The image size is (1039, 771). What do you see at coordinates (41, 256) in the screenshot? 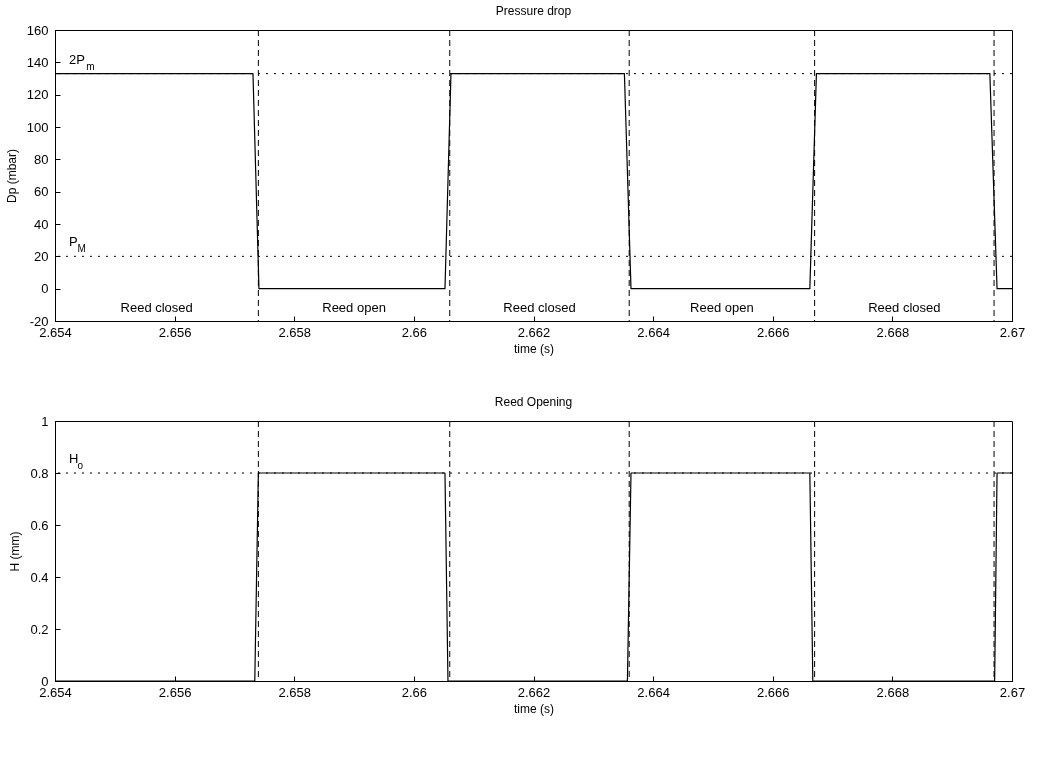
I see `y-tick-label: 20` at bounding box center [41, 256].